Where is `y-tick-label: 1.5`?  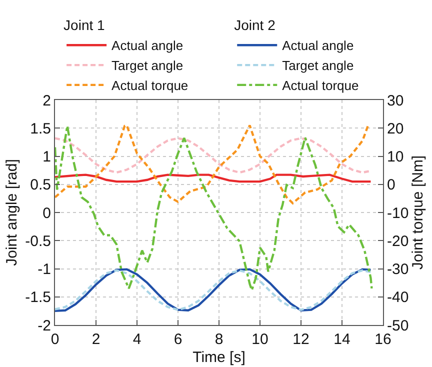 y-tick-label: 1.5 is located at coordinates (40, 129).